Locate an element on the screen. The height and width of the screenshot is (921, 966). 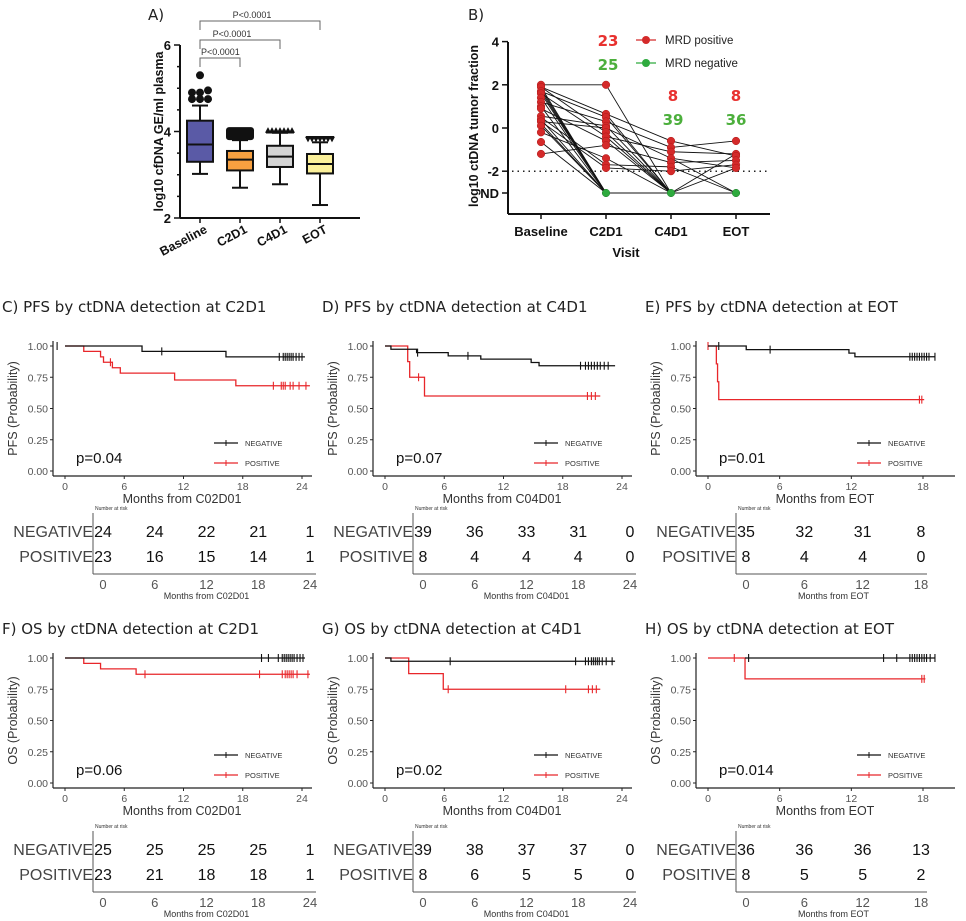
risk-table-xlabel: Months from C02D01 is located at coordinates (207, 914).